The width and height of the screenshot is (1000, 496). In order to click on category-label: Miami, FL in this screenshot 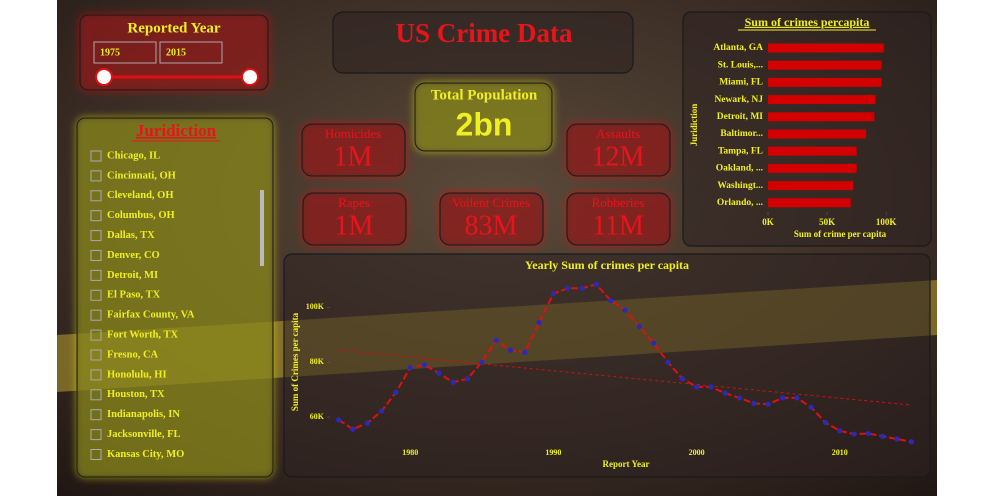, I will do `click(741, 83)`.